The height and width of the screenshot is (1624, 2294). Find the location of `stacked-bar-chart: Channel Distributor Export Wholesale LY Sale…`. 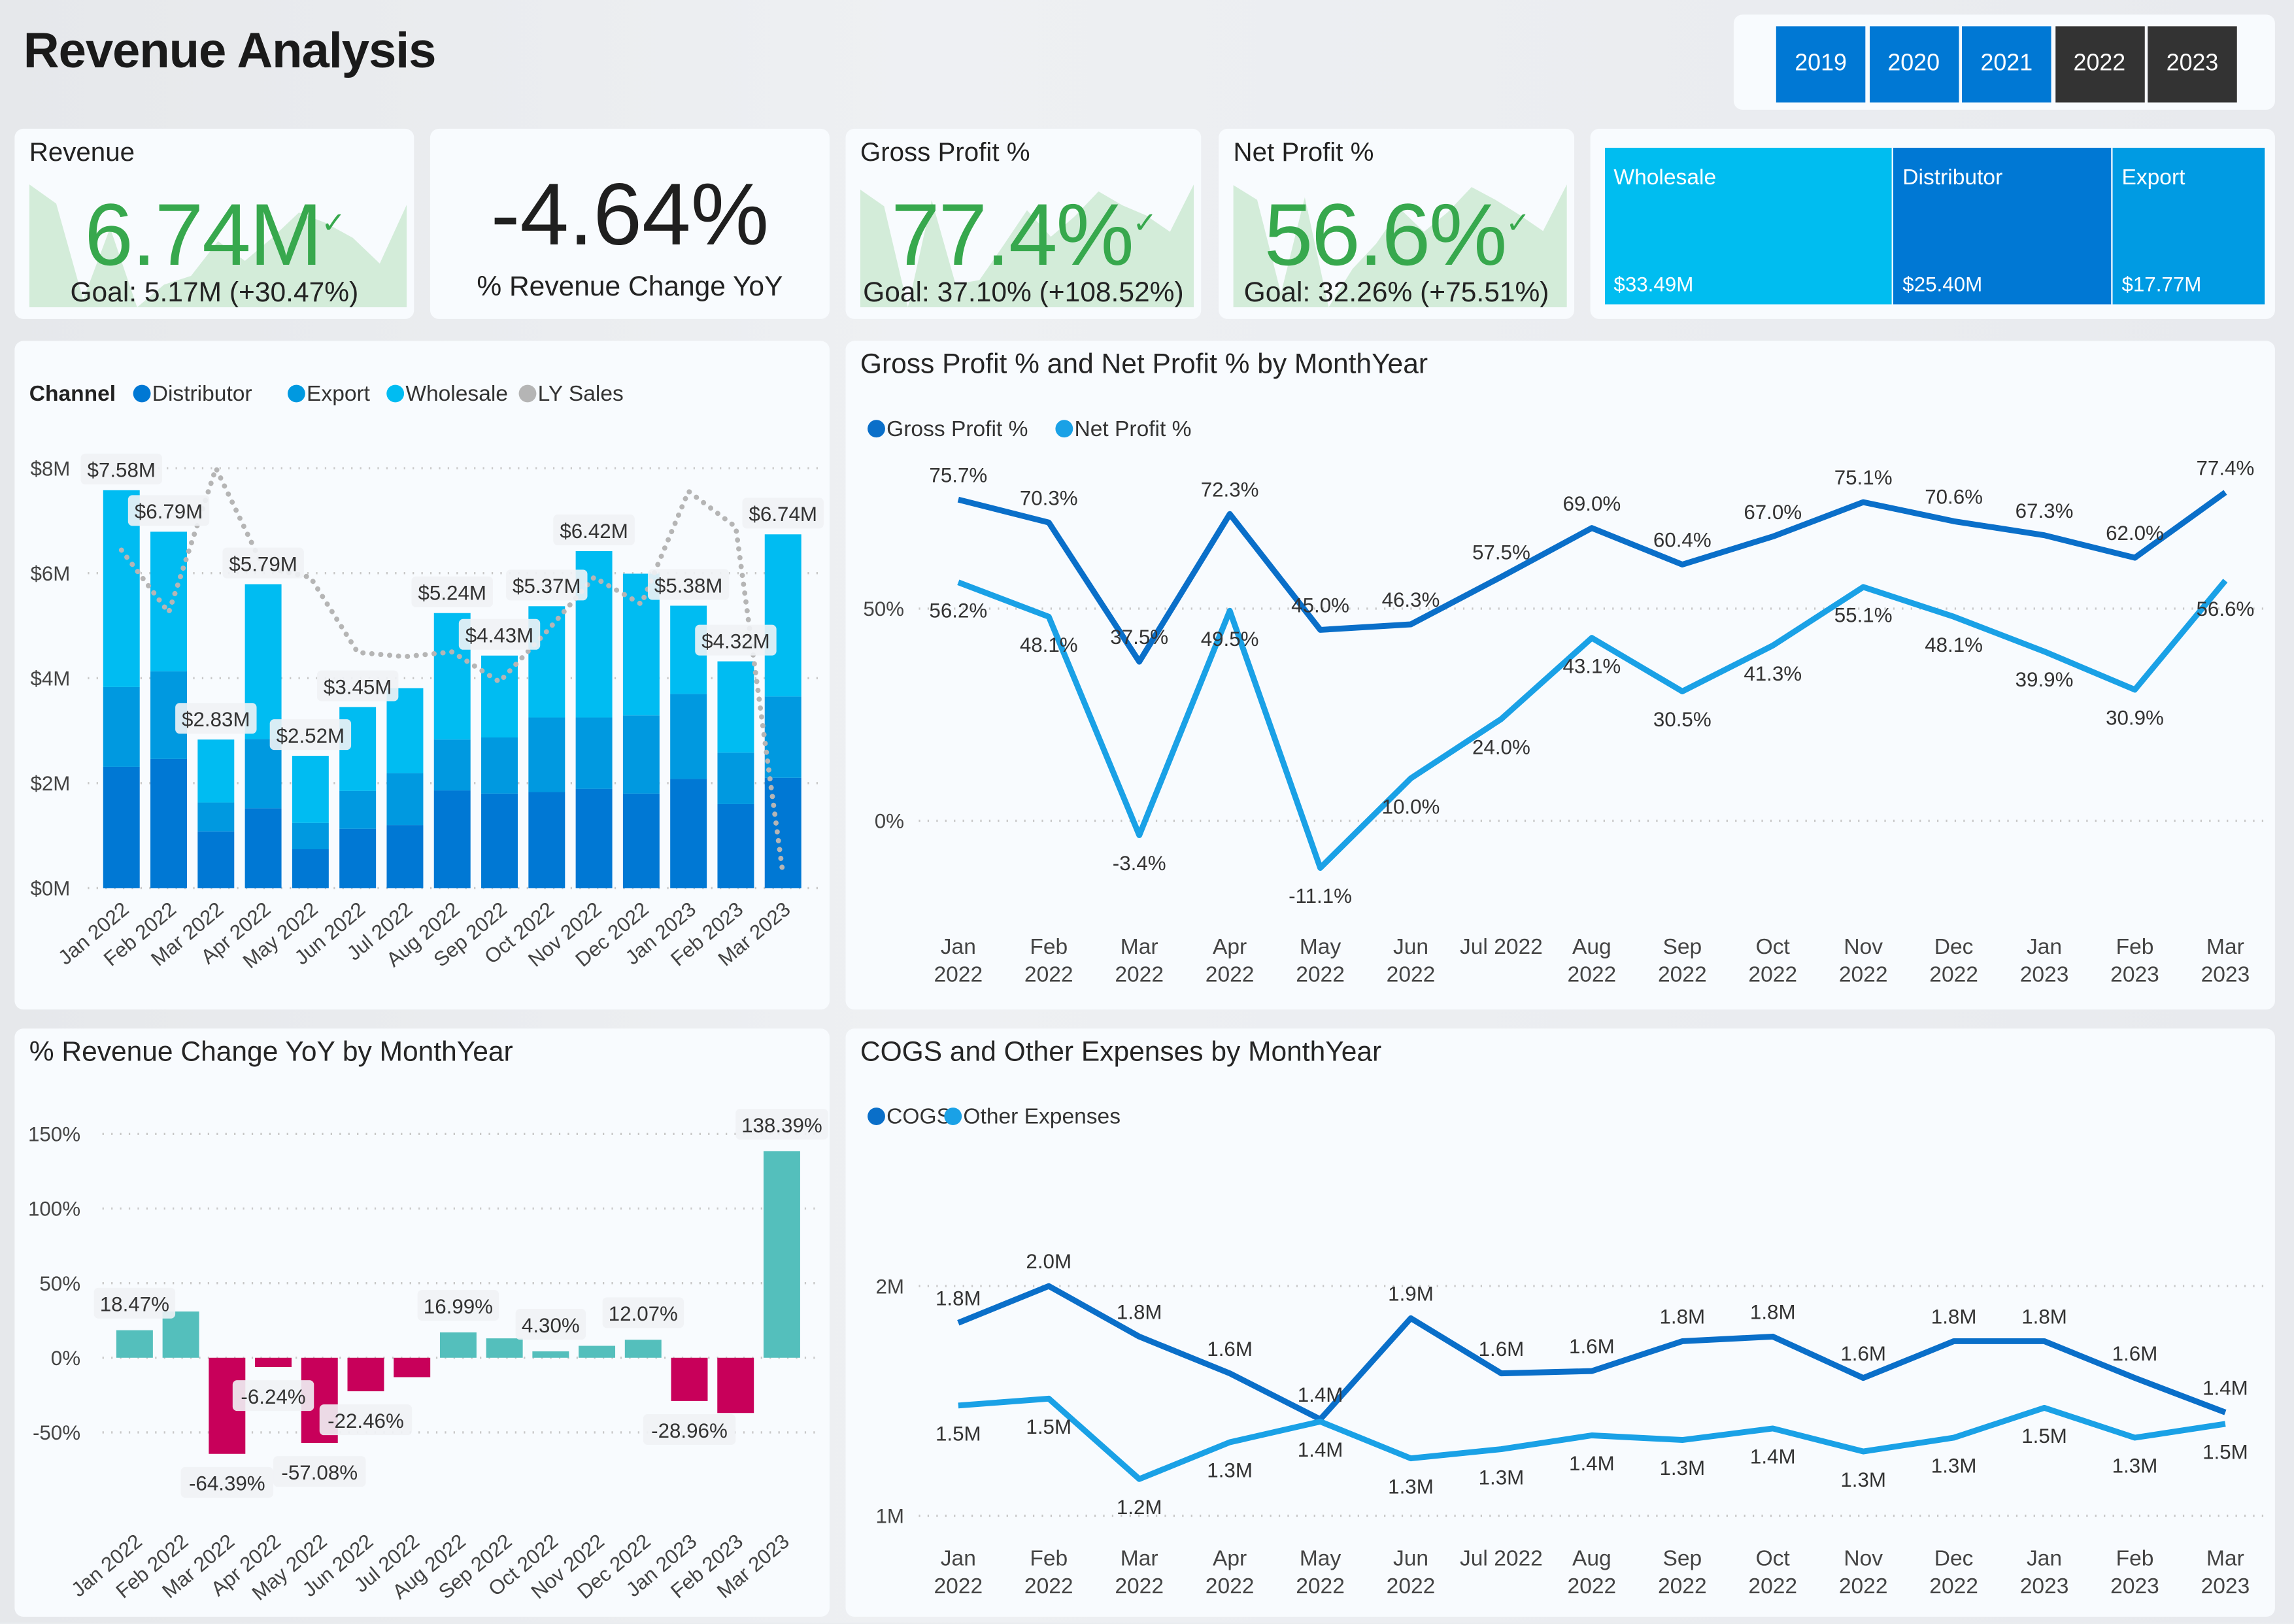

stacked-bar-chart: Channel Distributor Export Wholesale LY Sale… is located at coordinates (427, 677).